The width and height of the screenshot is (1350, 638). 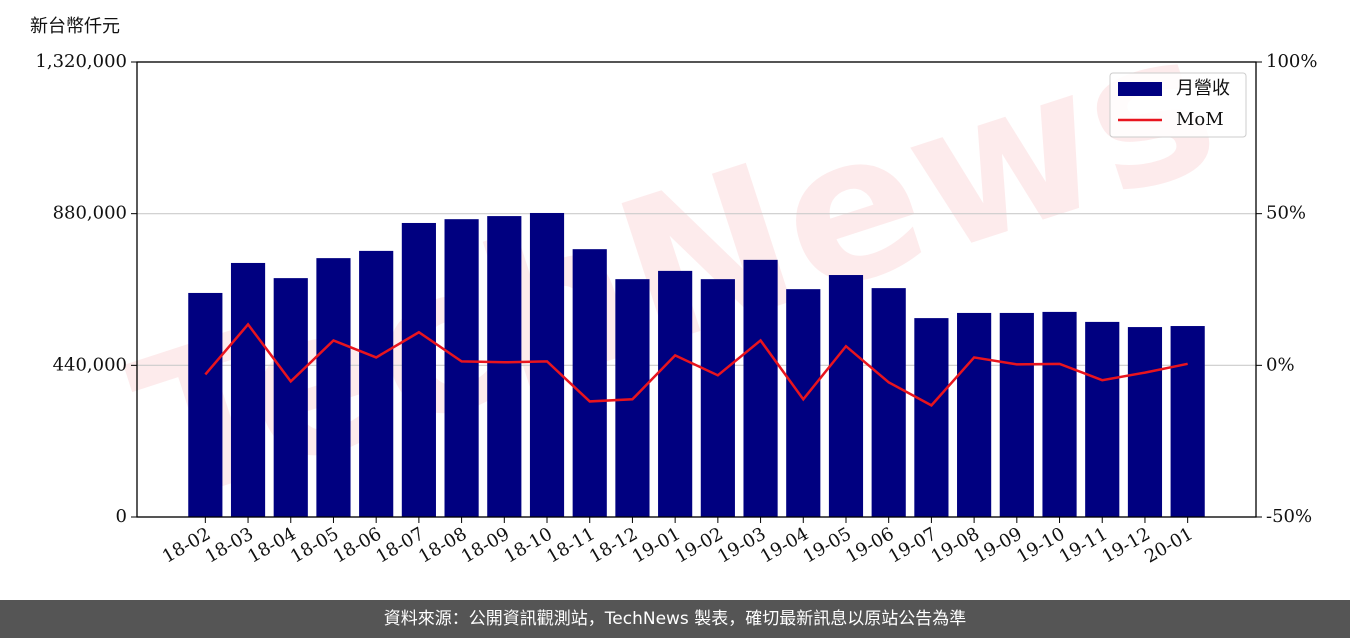 What do you see at coordinates (1291, 61) in the screenshot?
I see `y2-tick-label: 100%` at bounding box center [1291, 61].